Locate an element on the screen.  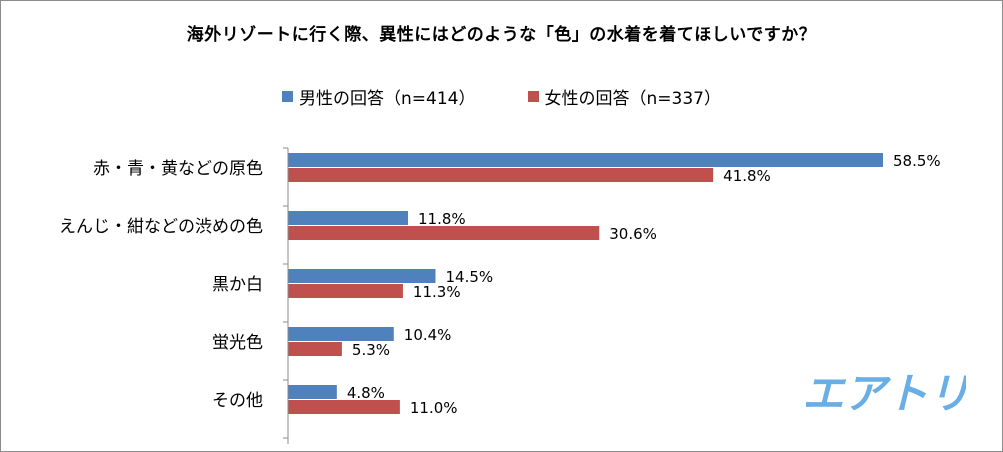
legend-label-female: 女性の回答（n=337） is located at coordinates (632, 99).